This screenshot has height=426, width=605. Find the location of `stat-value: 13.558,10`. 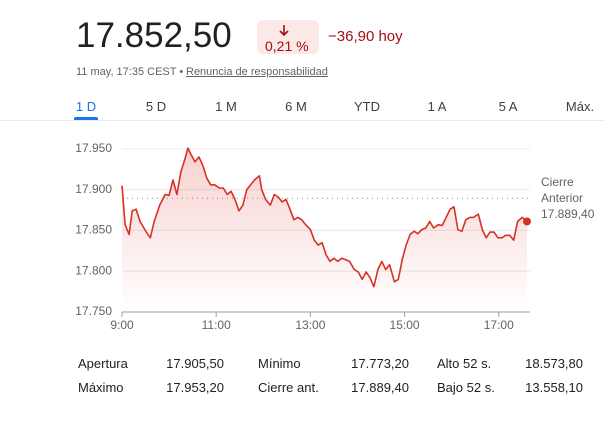

stat-value: 13.558,10 is located at coordinates (554, 387).